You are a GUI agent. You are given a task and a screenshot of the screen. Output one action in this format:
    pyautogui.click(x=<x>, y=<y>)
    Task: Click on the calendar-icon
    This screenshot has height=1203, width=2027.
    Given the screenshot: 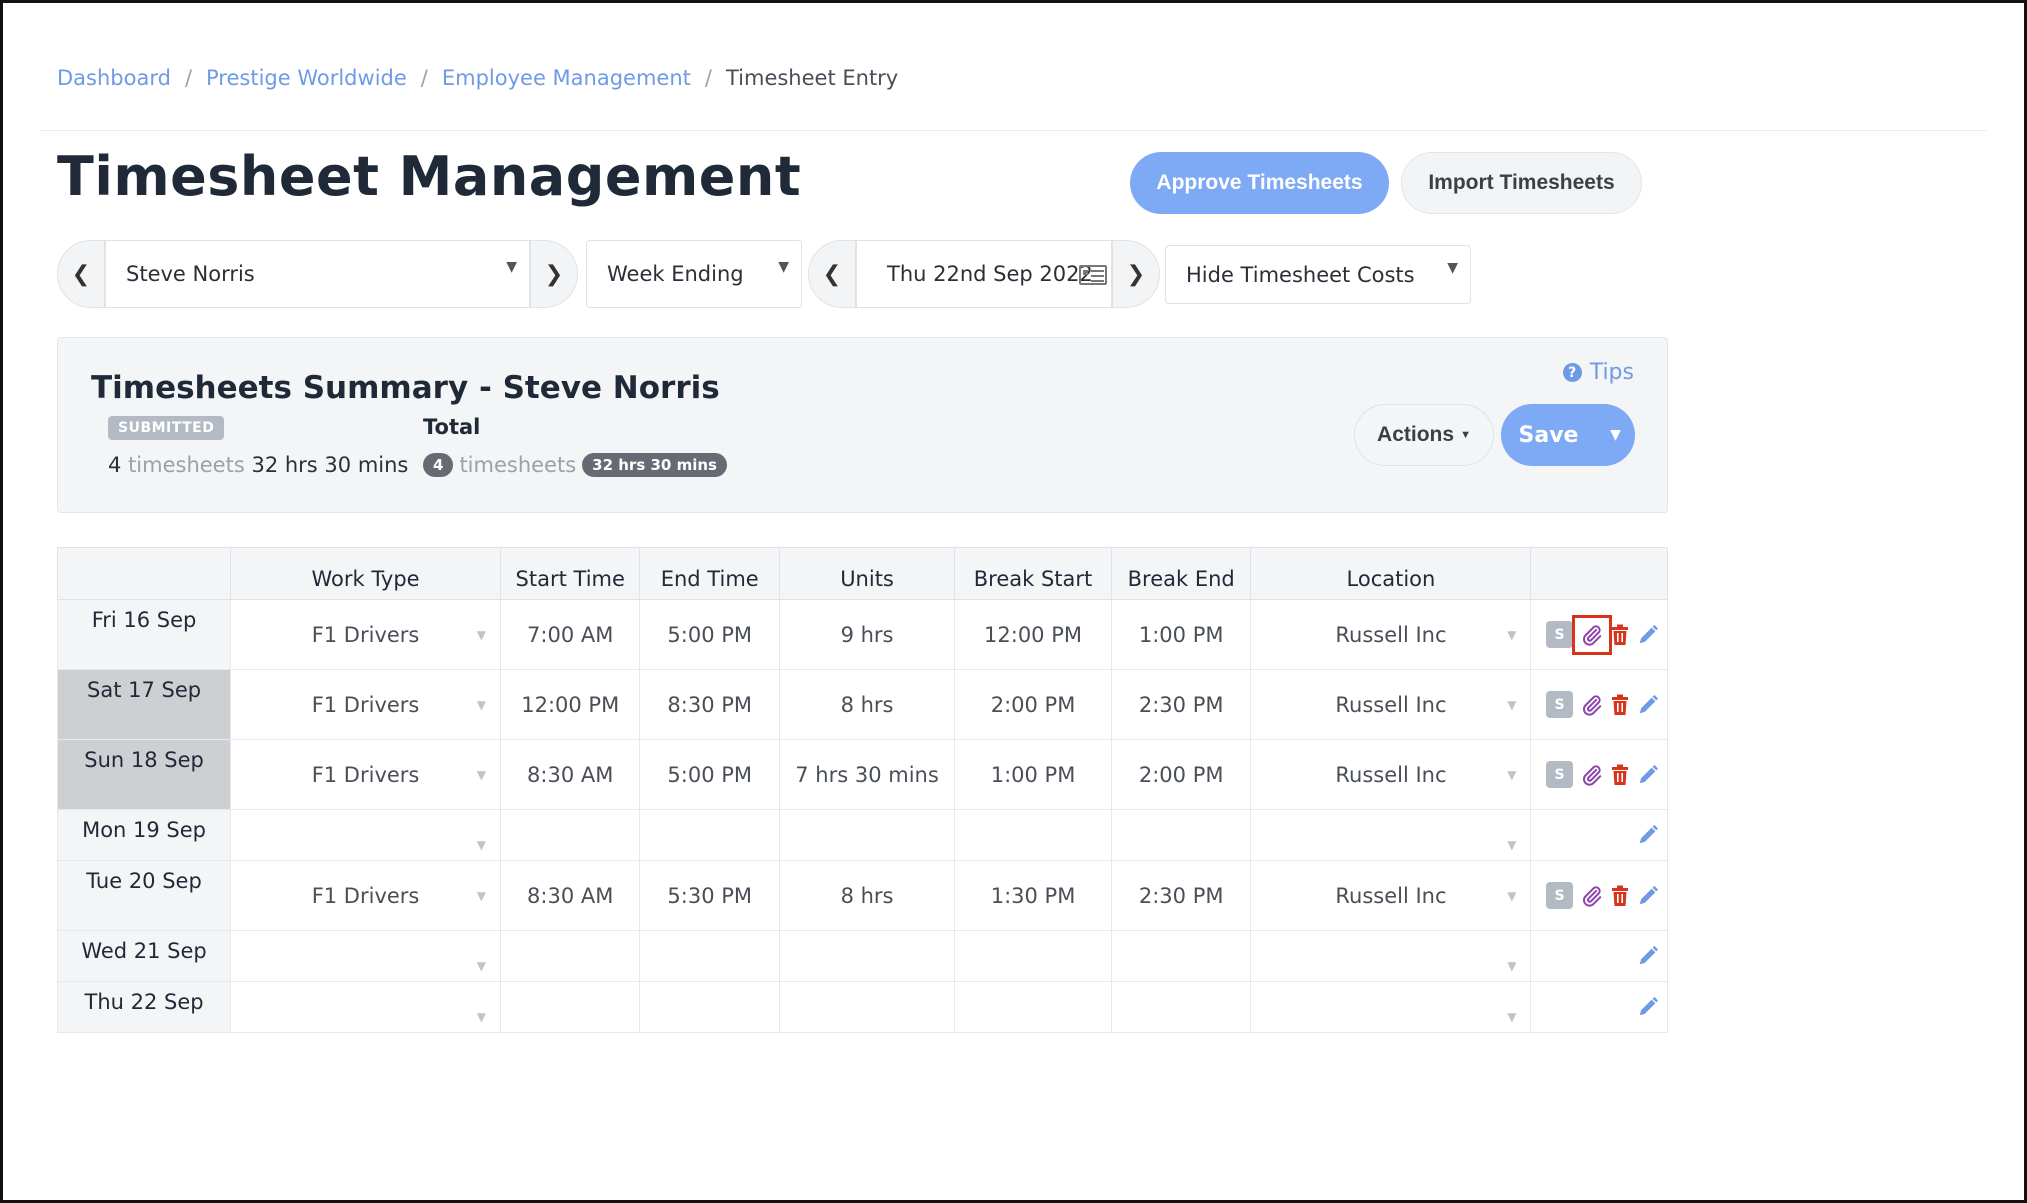 What is the action you would take?
    pyautogui.click(x=1093, y=275)
    